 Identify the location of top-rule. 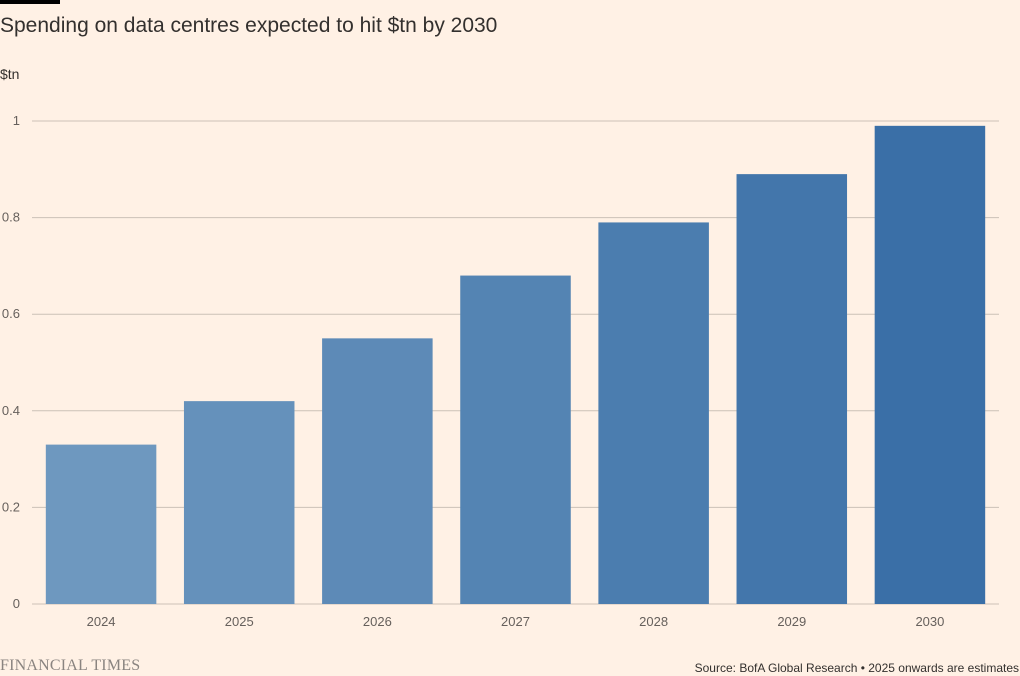
(30, 2).